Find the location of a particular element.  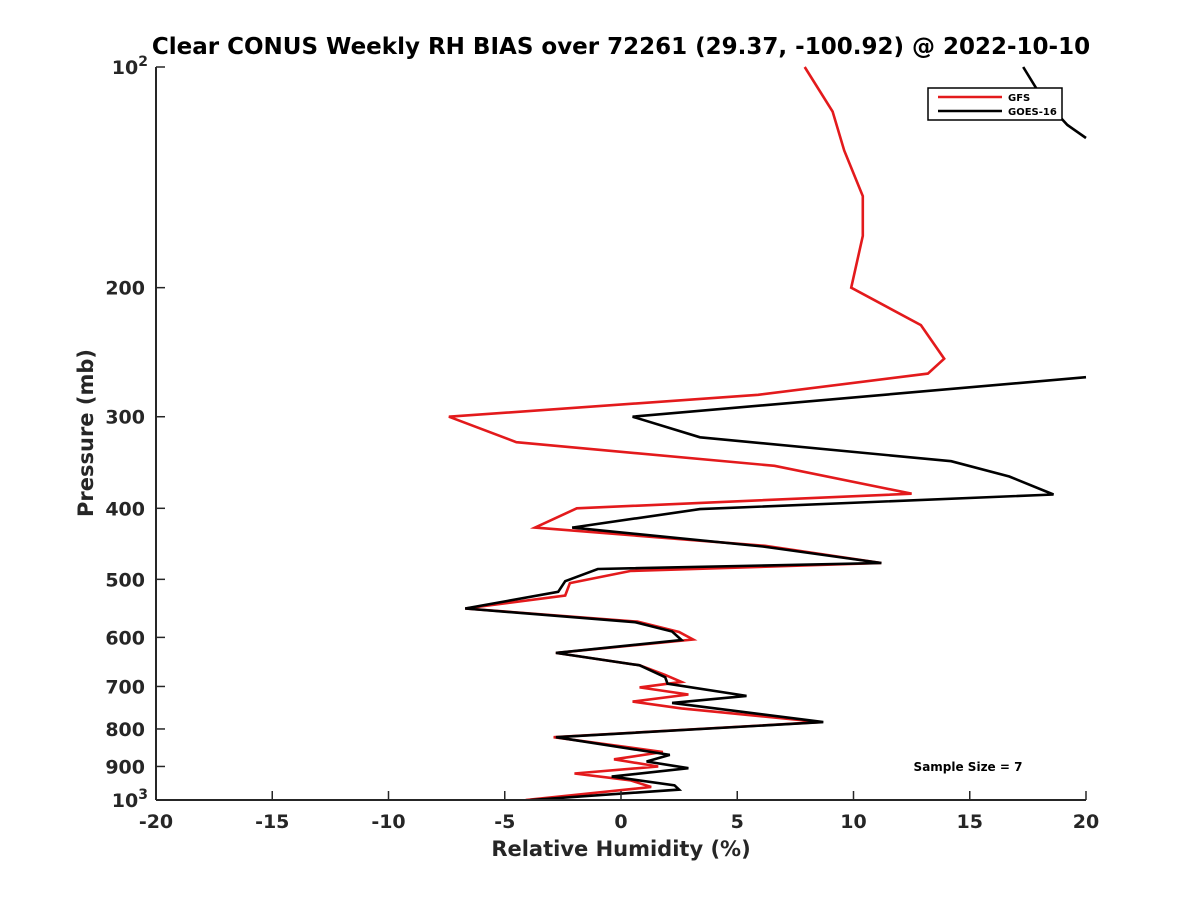

y-tick-label: 700 is located at coordinates (125, 687).